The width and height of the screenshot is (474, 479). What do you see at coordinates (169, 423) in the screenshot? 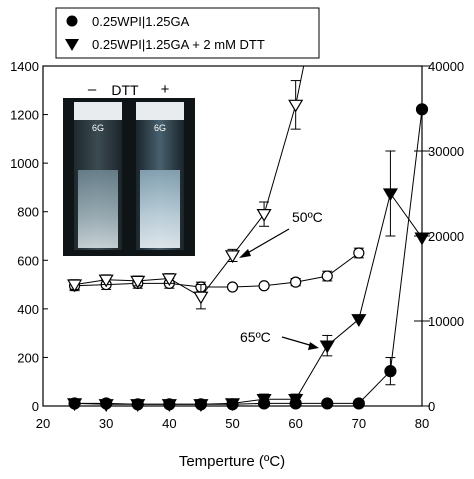
I see `x-tick-label: 40` at bounding box center [169, 423].